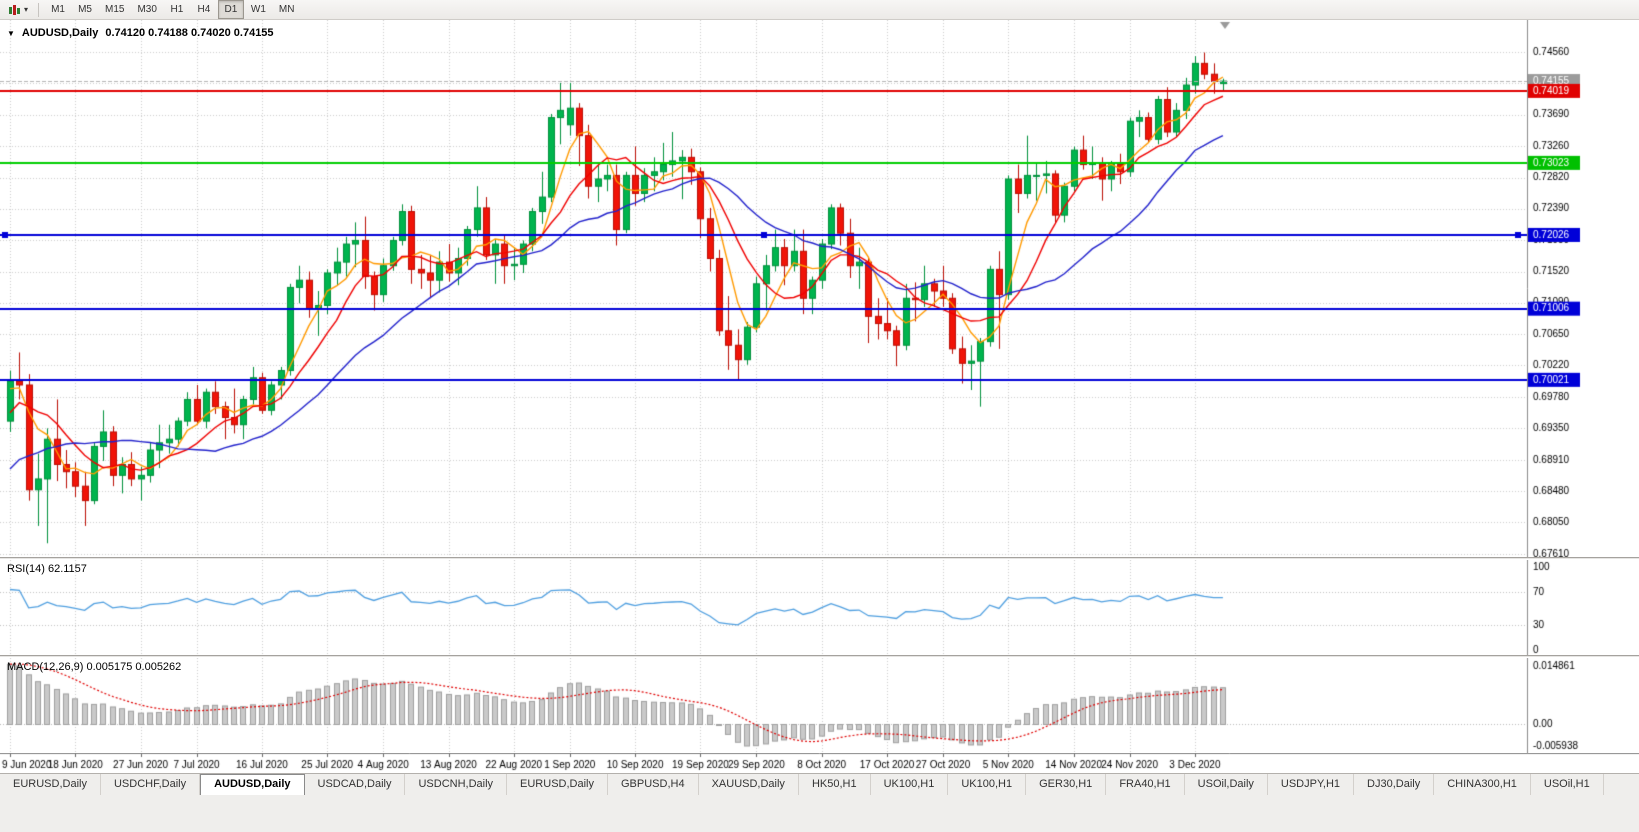 The image size is (1639, 832). I want to click on timeframe-button-d1: D1, so click(230, 9).